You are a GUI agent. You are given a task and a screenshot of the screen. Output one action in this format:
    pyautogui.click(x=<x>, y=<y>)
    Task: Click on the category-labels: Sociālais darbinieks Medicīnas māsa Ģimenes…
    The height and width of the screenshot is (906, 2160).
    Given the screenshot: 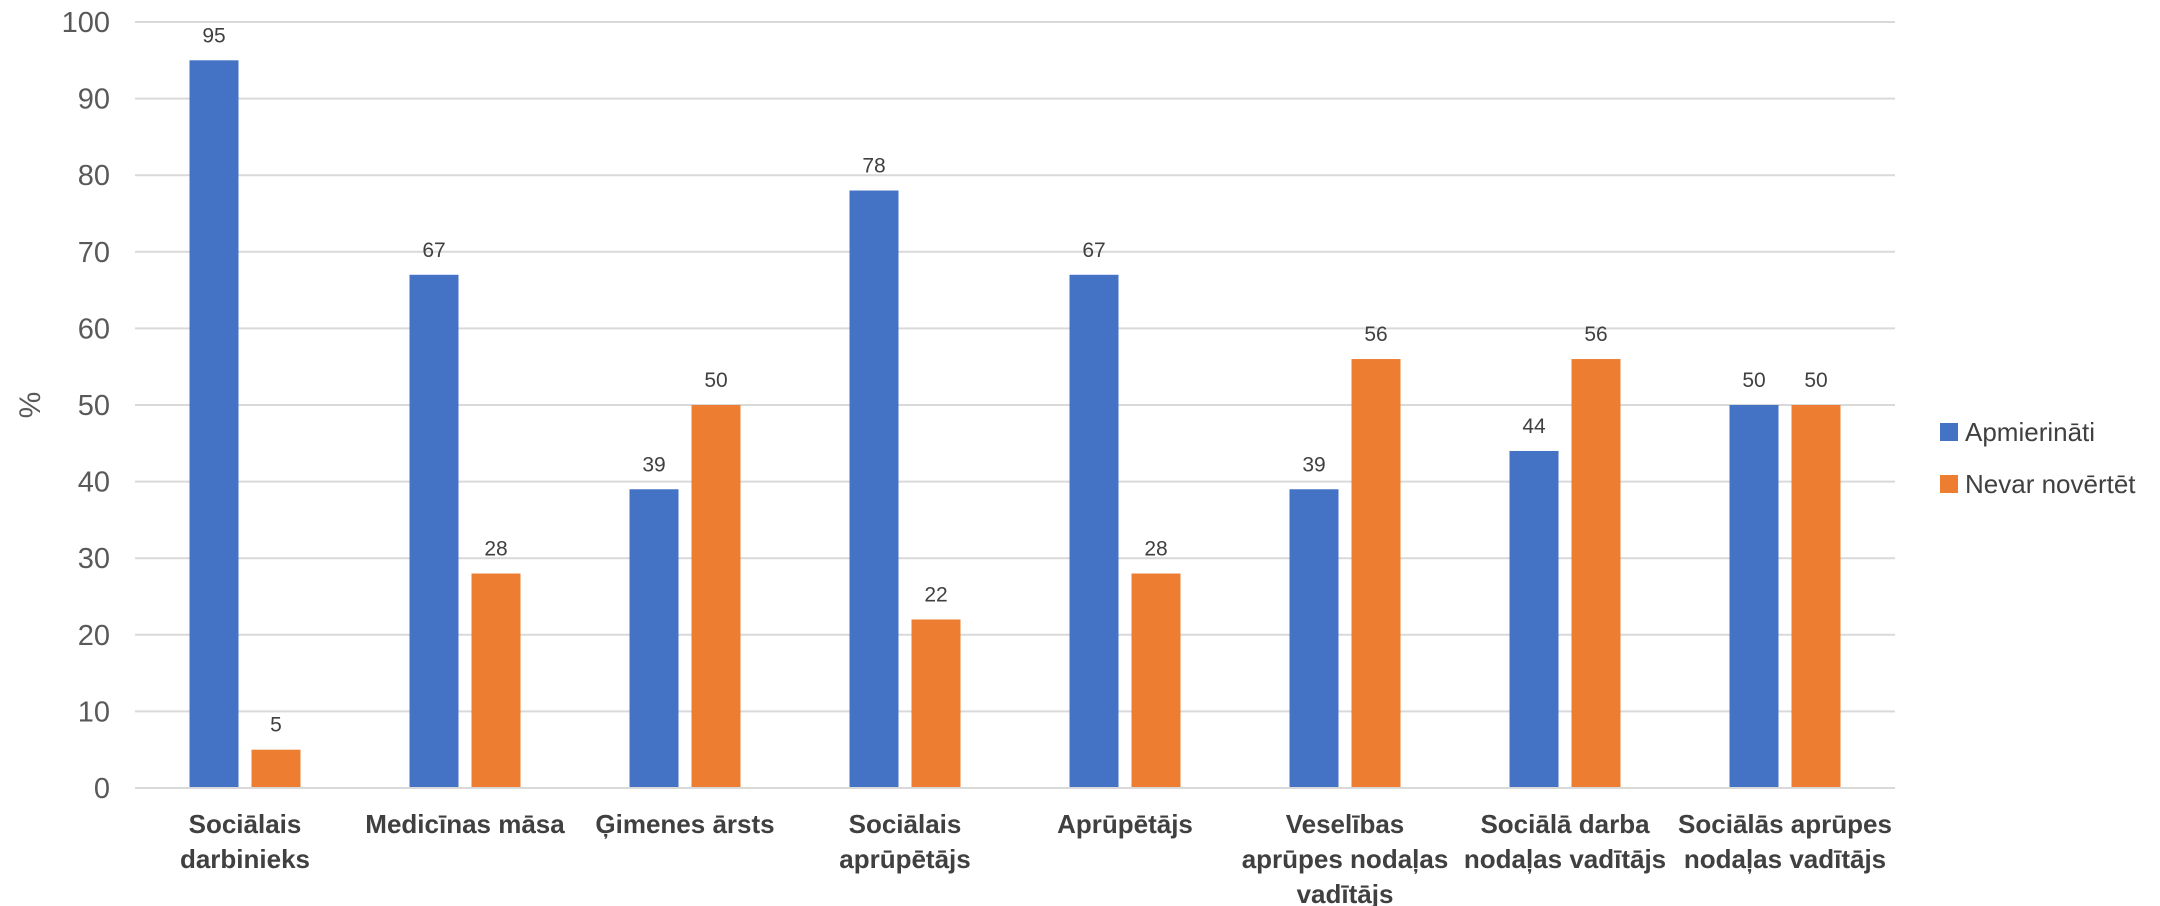 What is the action you would take?
    pyautogui.click(x=1036, y=857)
    